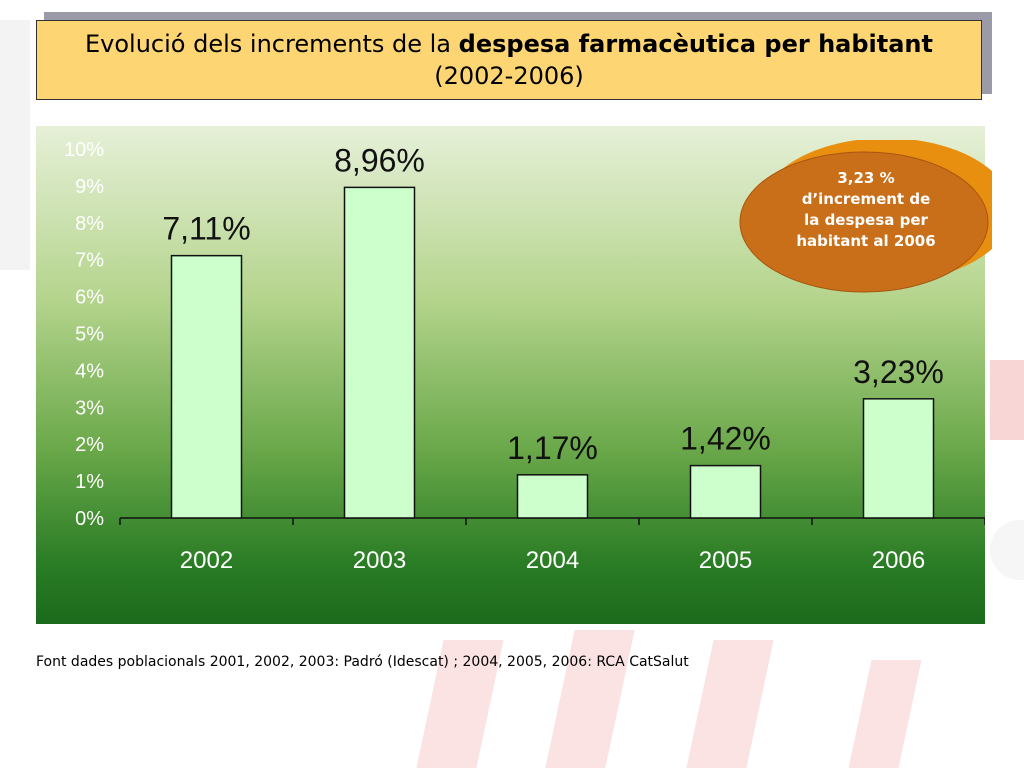 The width and height of the screenshot is (1024, 768). What do you see at coordinates (379, 352) in the screenshot?
I see `bar-2003` at bounding box center [379, 352].